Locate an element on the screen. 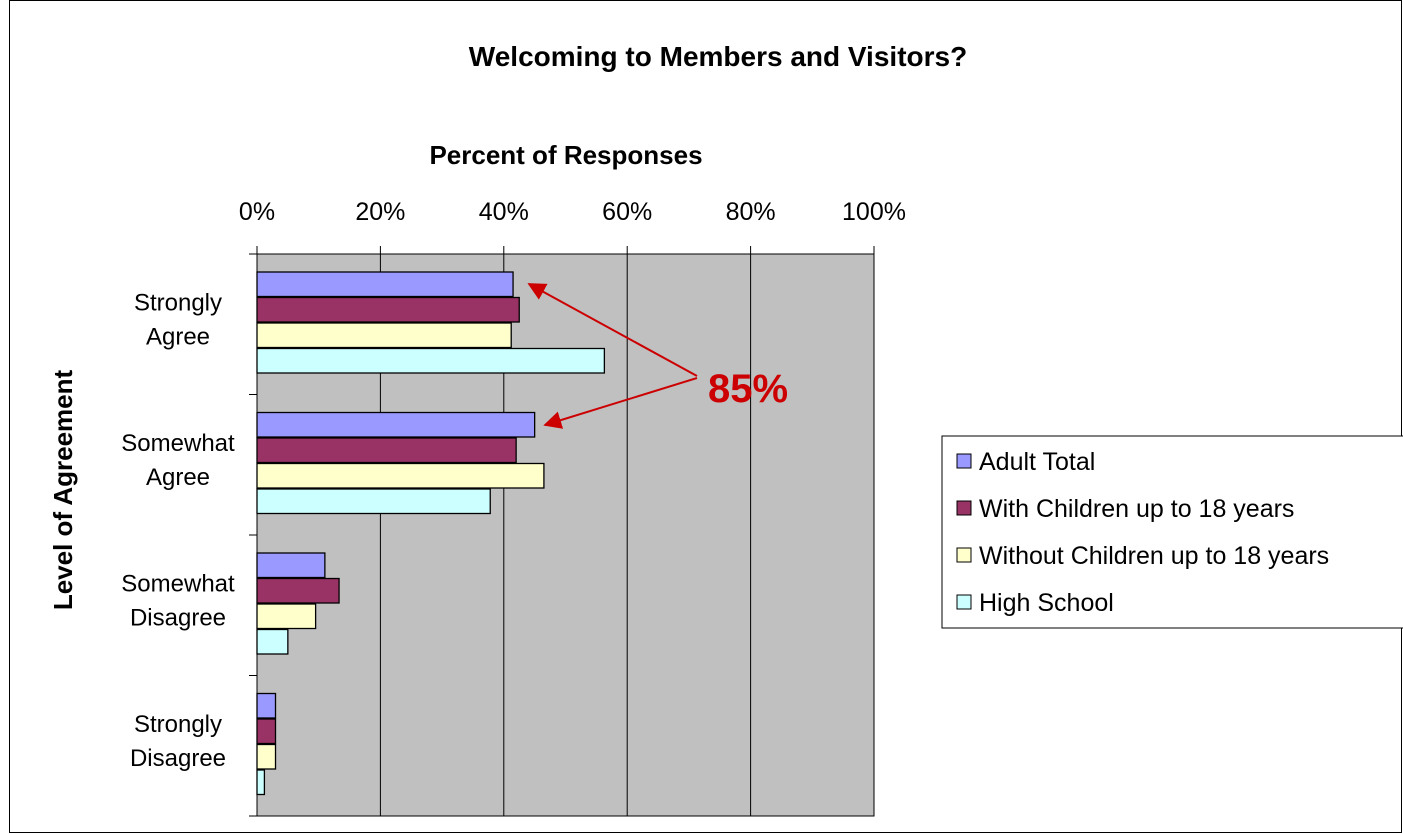  legend-label: With Children up to 18 years is located at coordinates (1136, 509).